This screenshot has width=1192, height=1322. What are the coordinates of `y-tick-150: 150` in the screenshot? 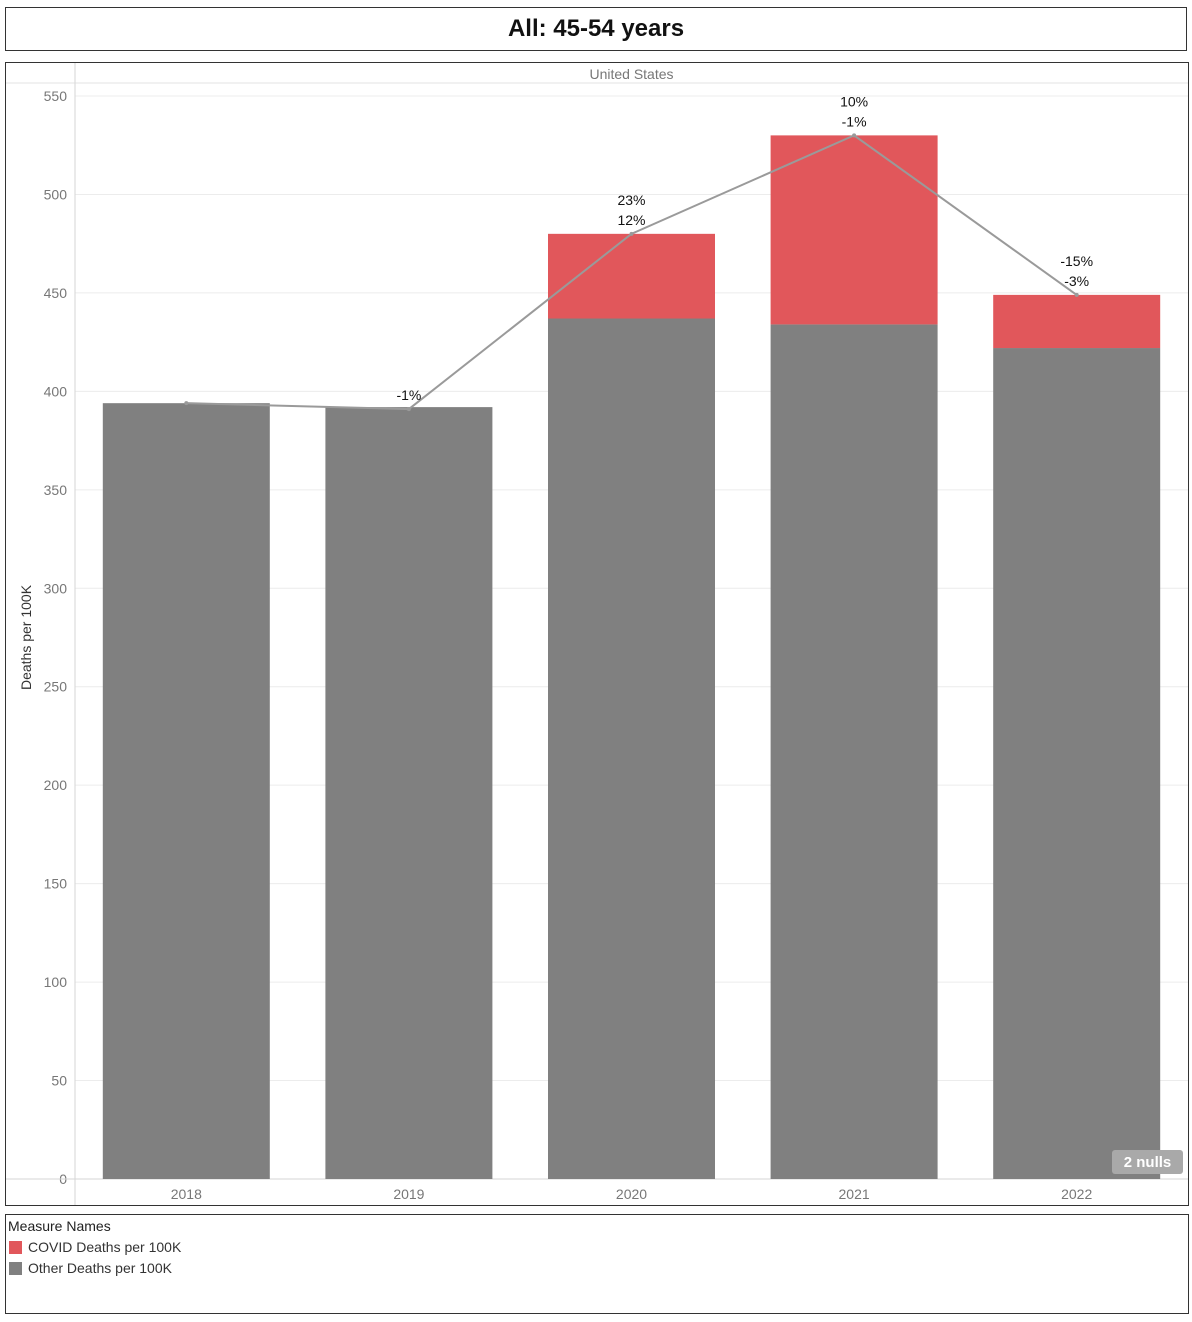 It's located at (56, 884).